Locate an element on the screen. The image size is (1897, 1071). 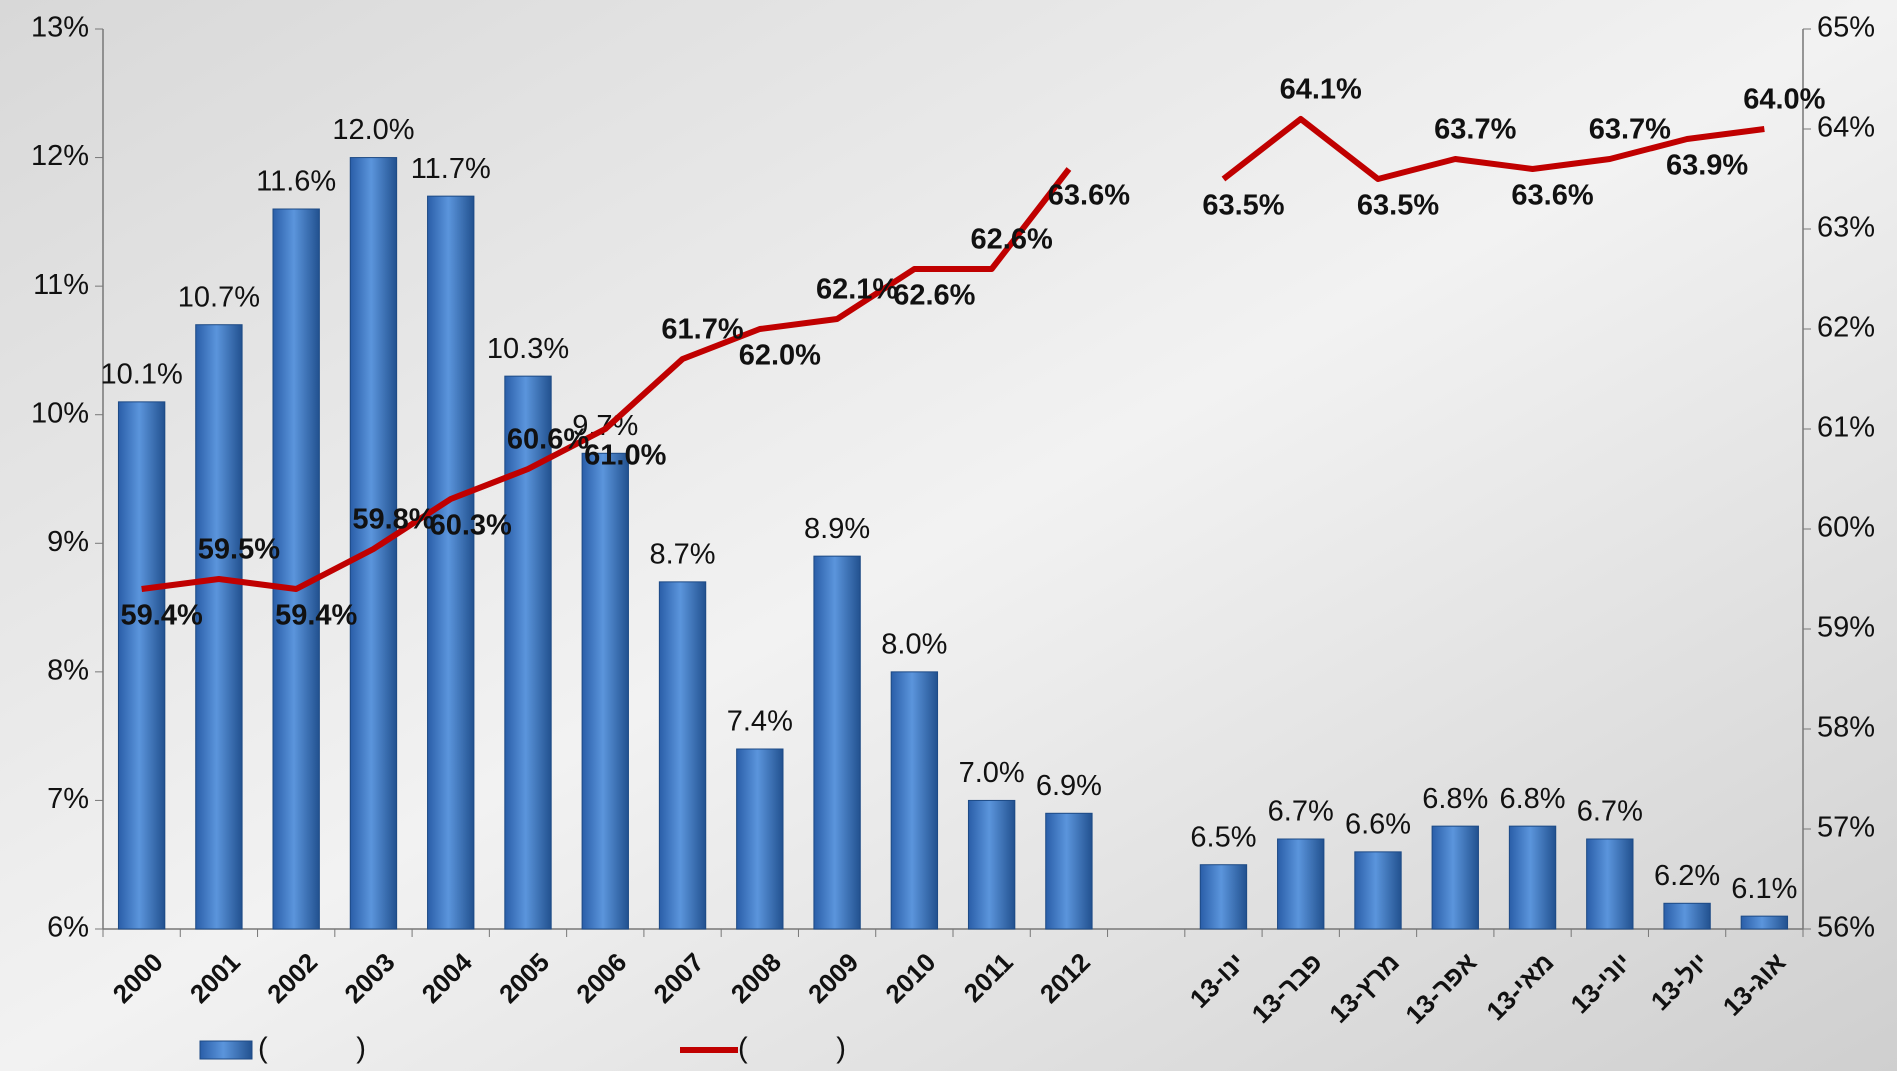
bar-value-label: 11.6% is located at coordinates (296, 182).